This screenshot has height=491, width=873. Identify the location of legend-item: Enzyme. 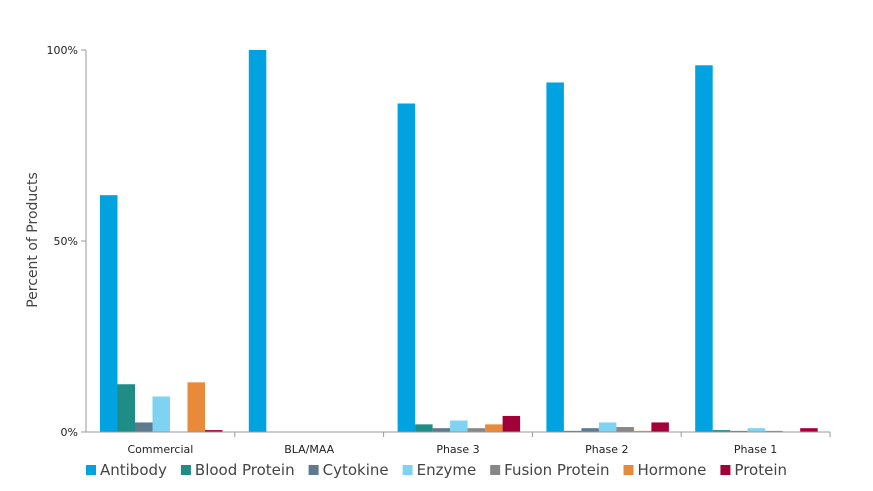
(439, 470).